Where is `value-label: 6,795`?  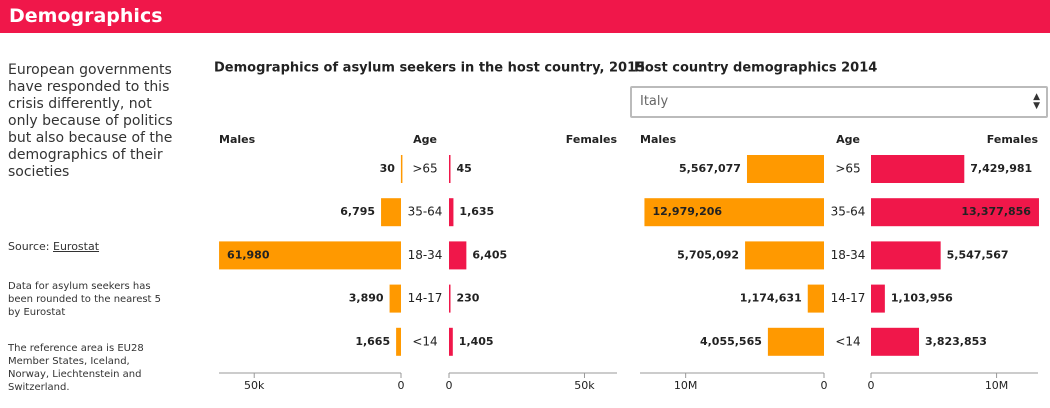 value-label: 6,795 is located at coordinates (357, 211).